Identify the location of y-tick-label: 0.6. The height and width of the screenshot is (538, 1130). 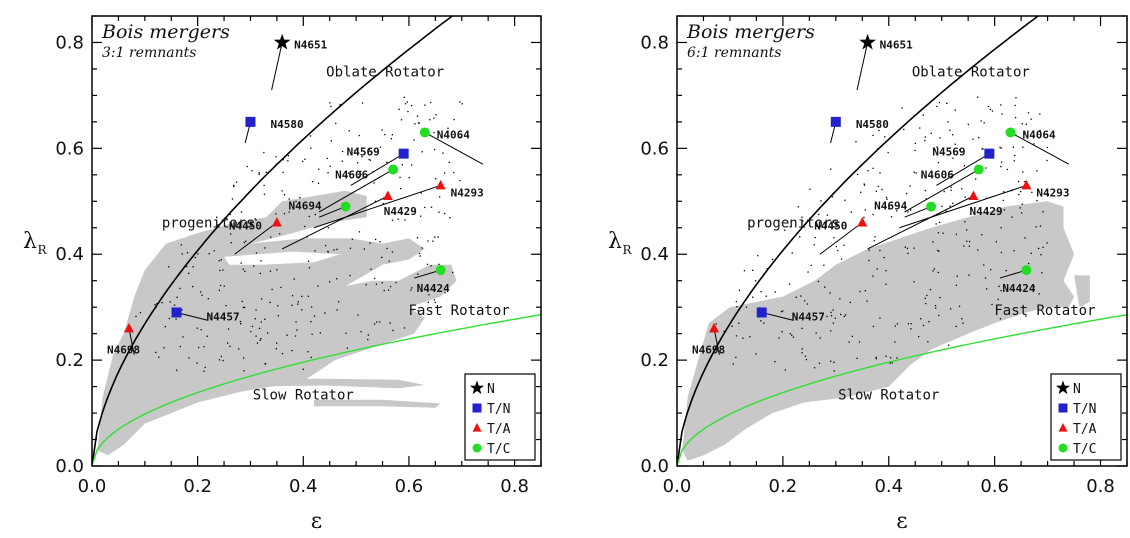
(654, 148).